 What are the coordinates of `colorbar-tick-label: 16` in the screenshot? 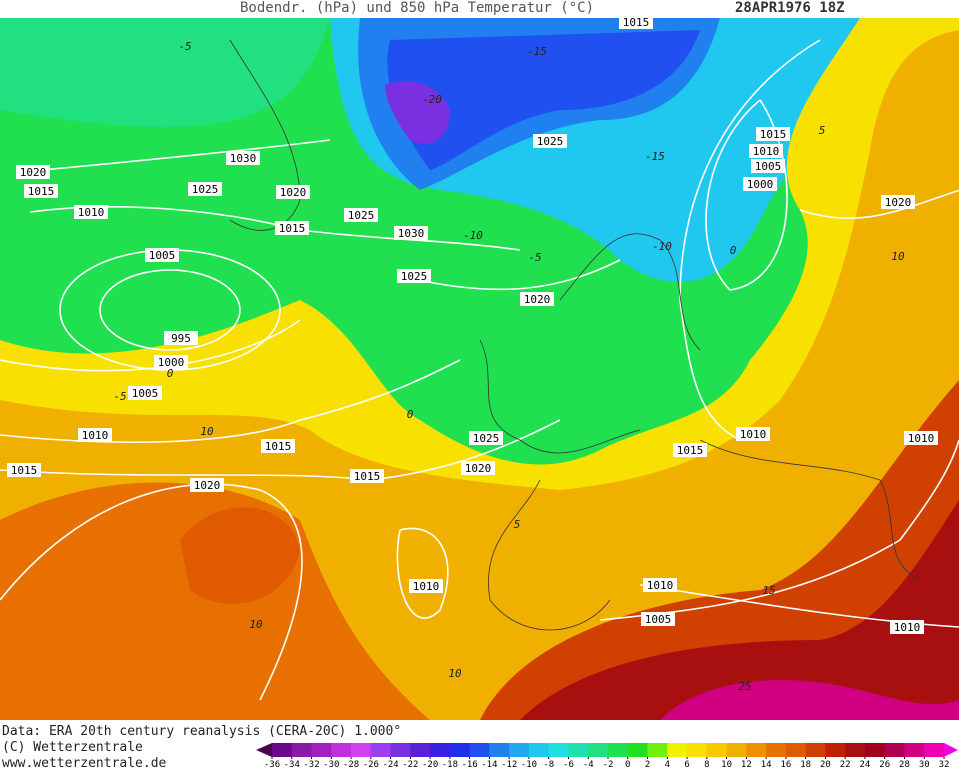 It's located at (785, 765).